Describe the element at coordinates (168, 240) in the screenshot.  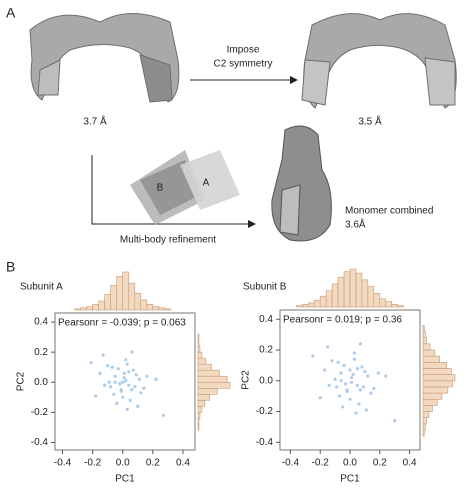
I see `method-label: Multi-body refinement` at that location.